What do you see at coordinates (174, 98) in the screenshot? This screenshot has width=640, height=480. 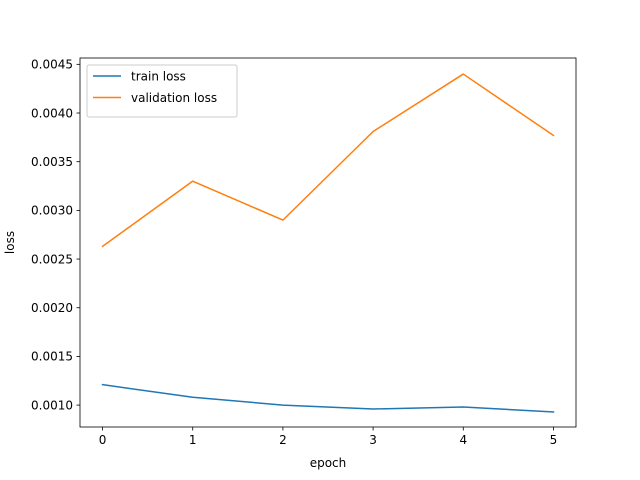 I see `legend-label-1: validation loss` at bounding box center [174, 98].